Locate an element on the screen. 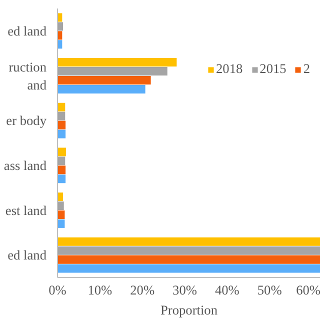 The image size is (320, 320). legend-label: 2018 is located at coordinates (229, 69).